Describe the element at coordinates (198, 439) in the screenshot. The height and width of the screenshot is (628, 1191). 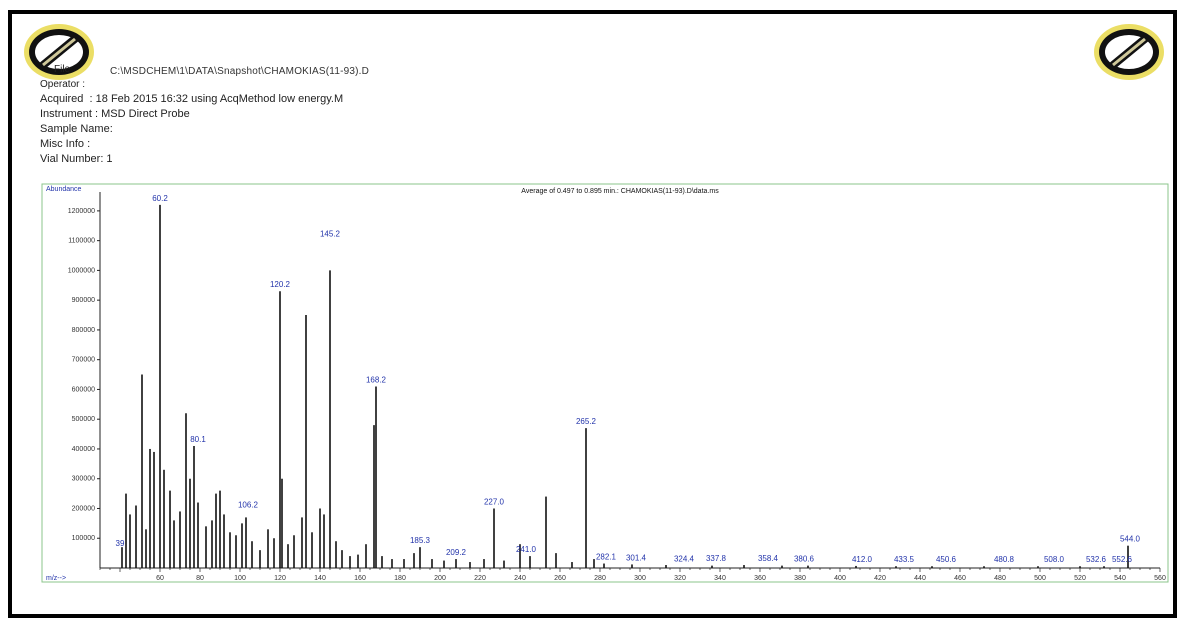
I see `peak-label: 80.1` at that location.